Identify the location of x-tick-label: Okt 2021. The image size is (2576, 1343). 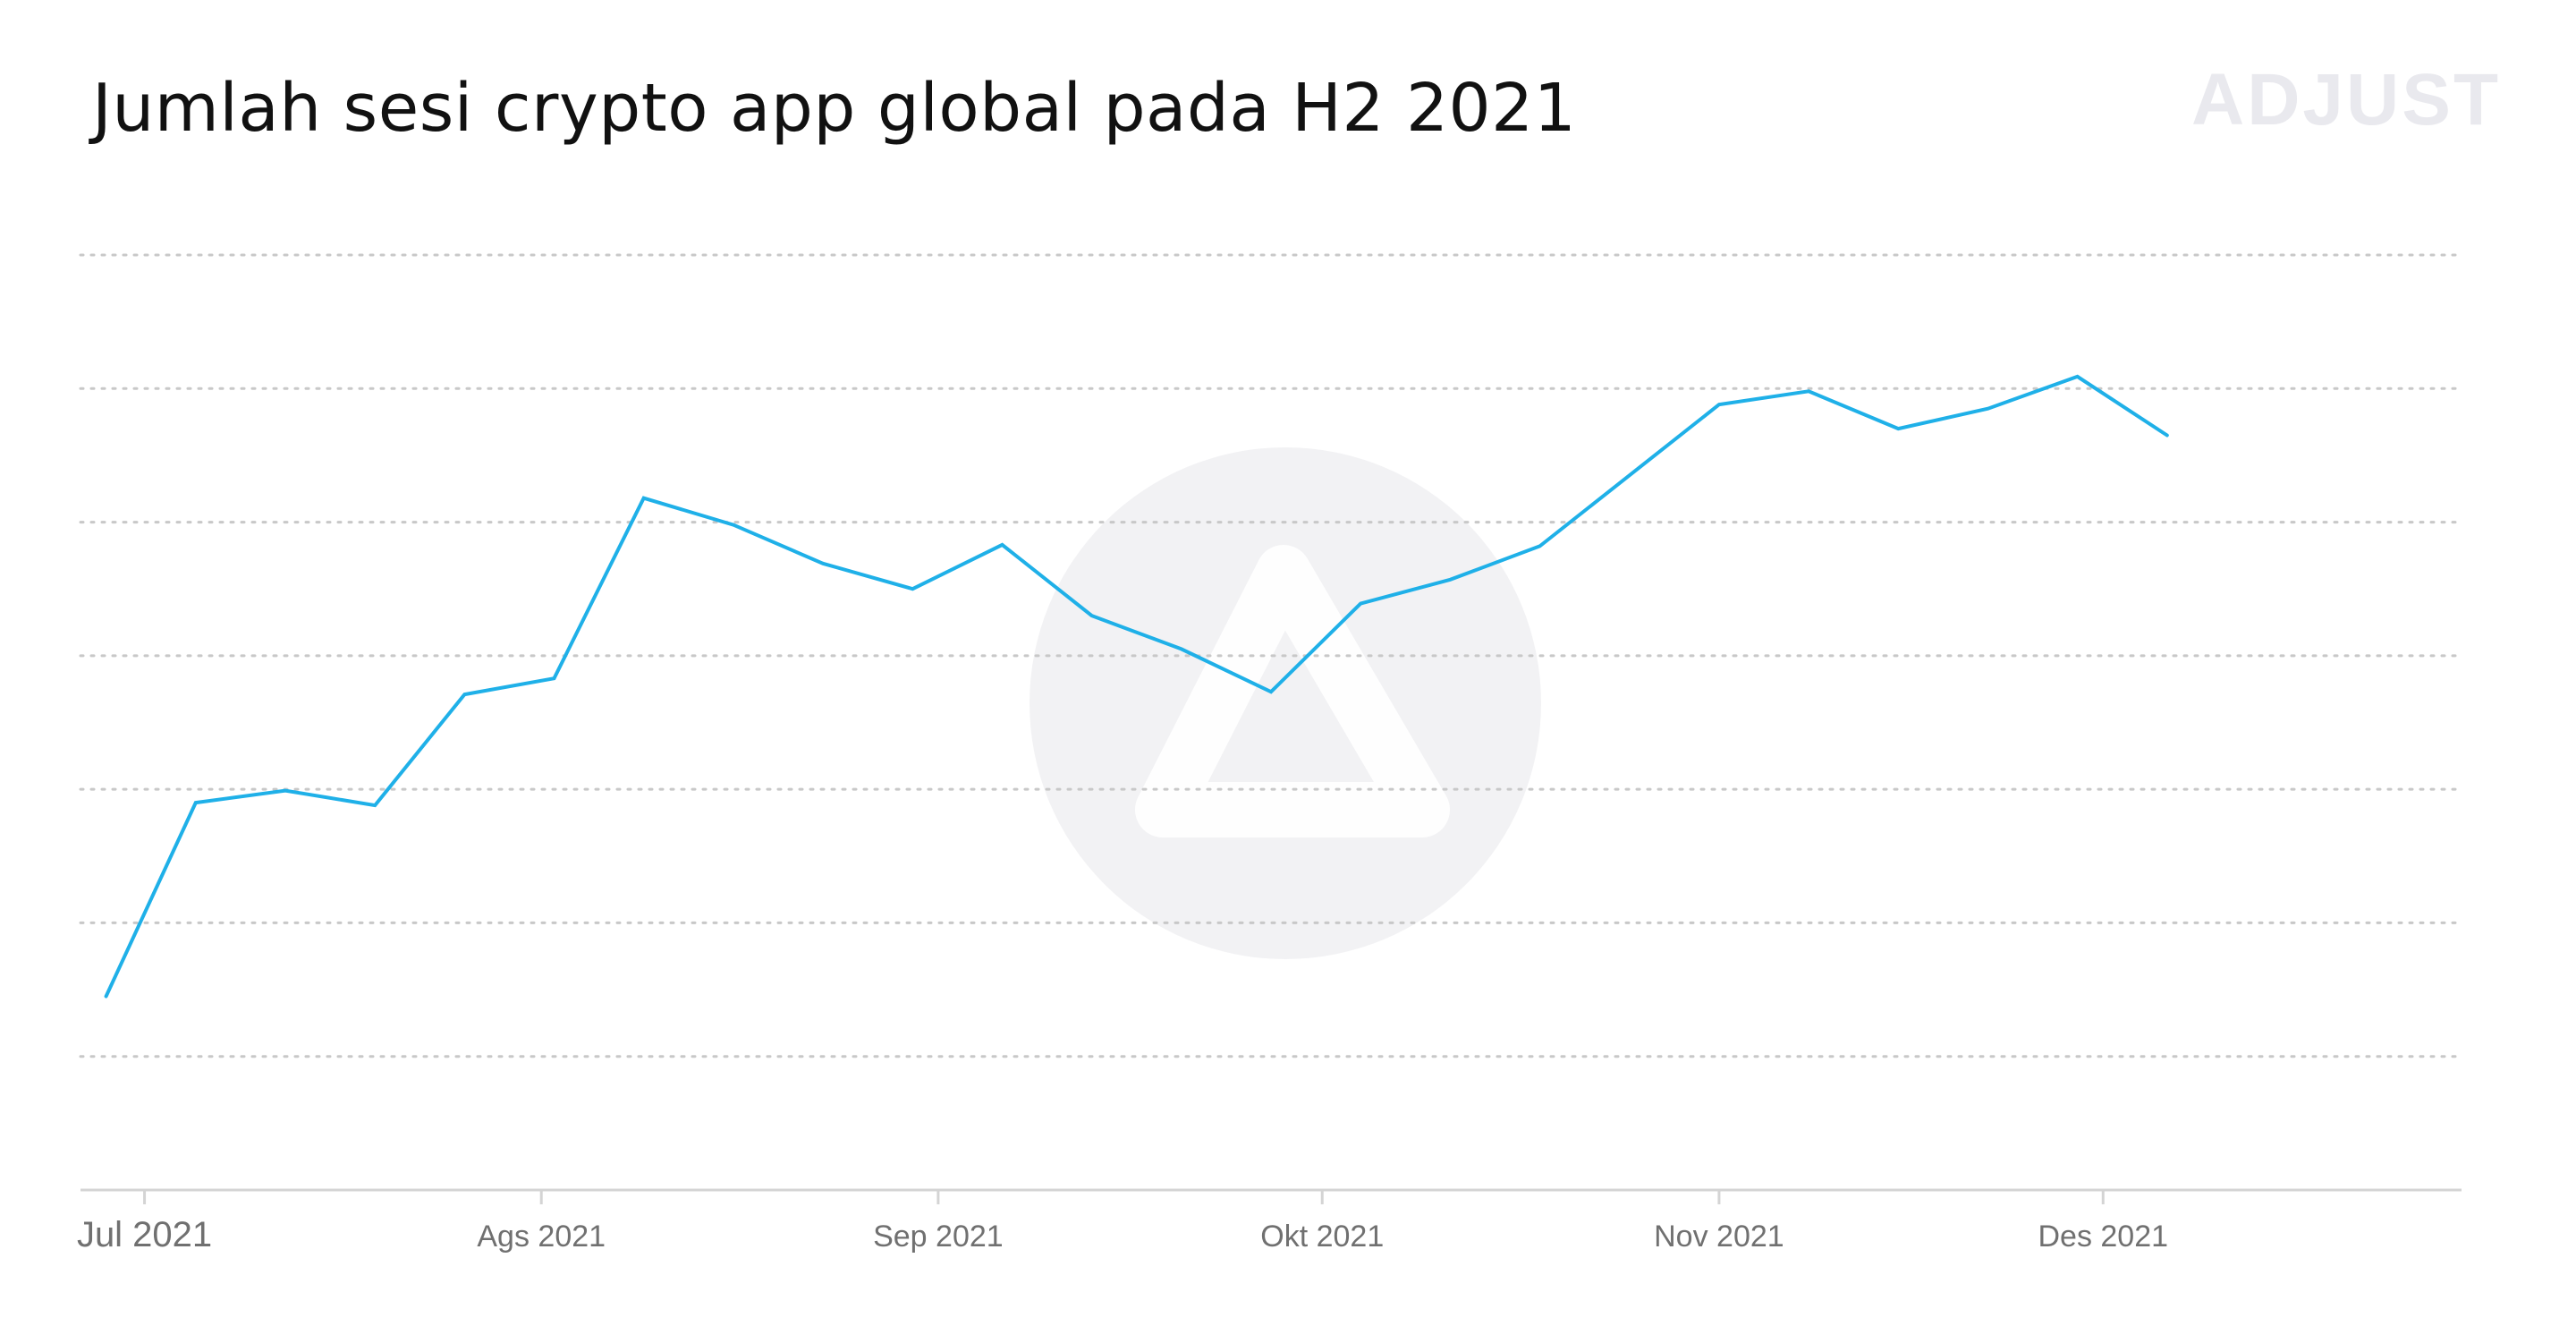
(1322, 1237).